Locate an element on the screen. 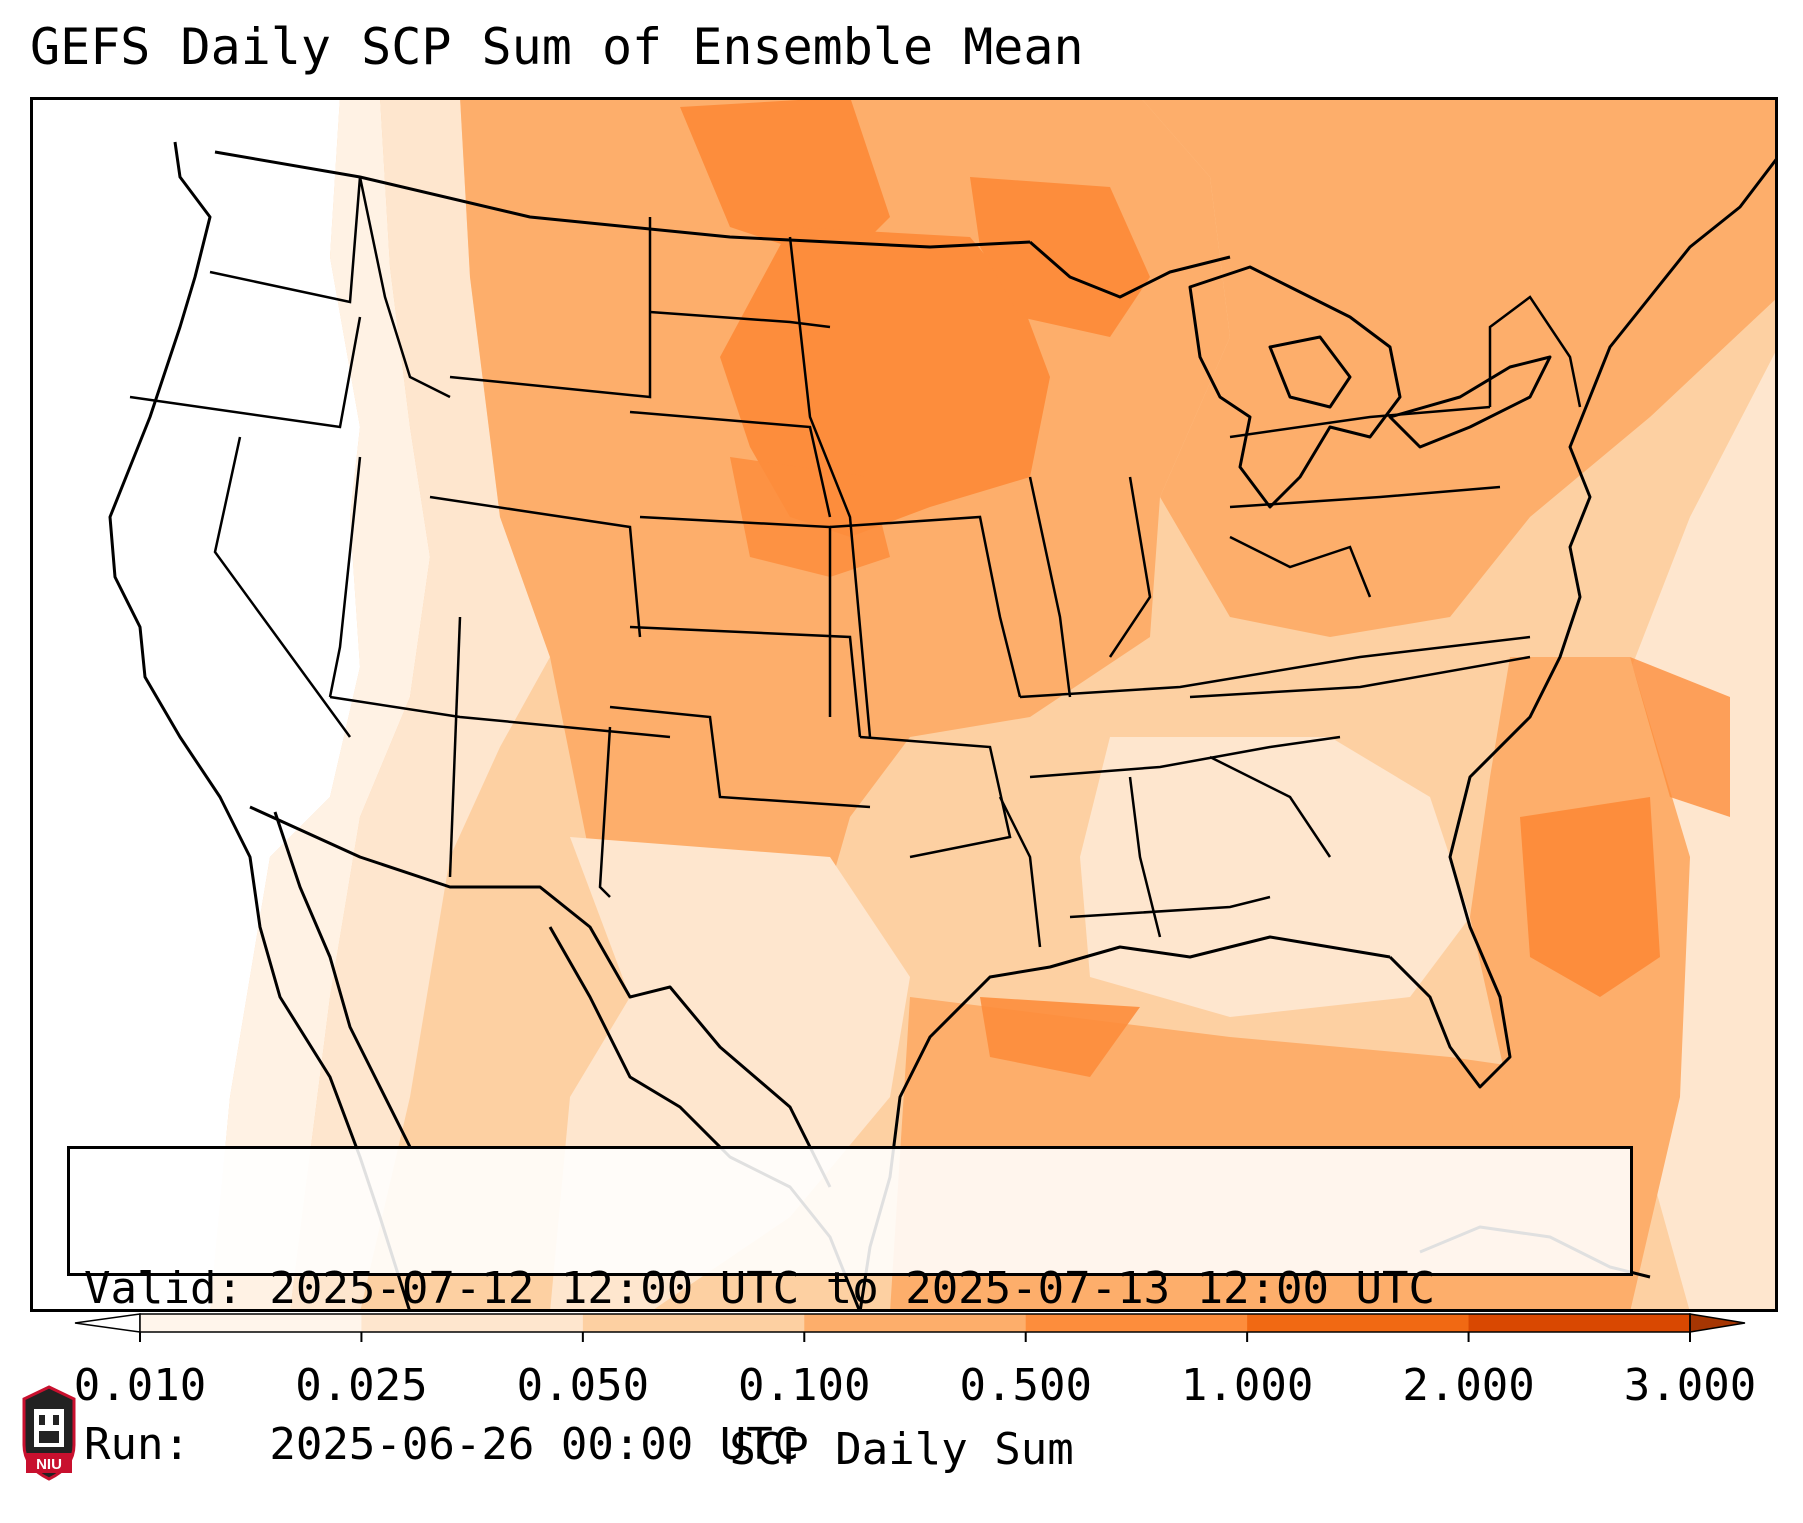 The width and height of the screenshot is (1803, 1523). state-line-new-england is located at coordinates (1535, 351).